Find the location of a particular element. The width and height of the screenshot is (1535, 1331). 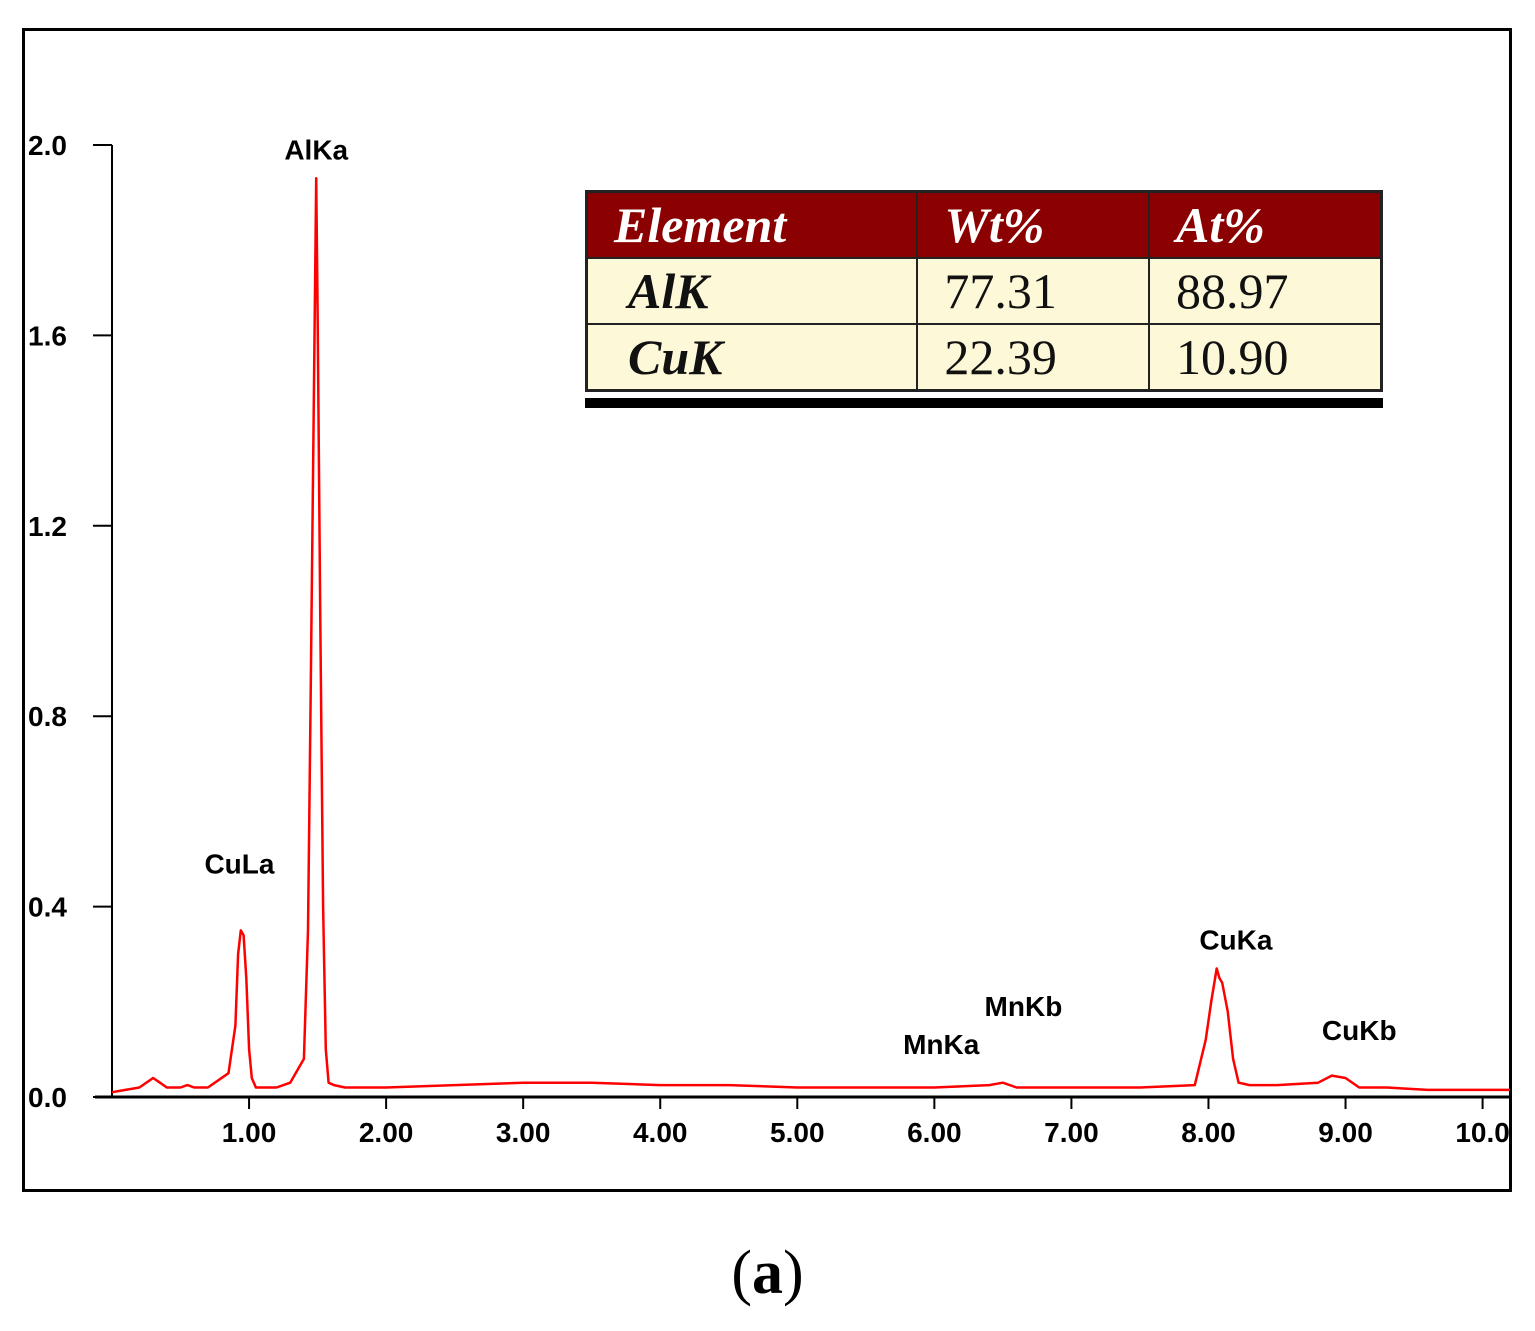

y-tick-label: 1.6 is located at coordinates (47, 335).